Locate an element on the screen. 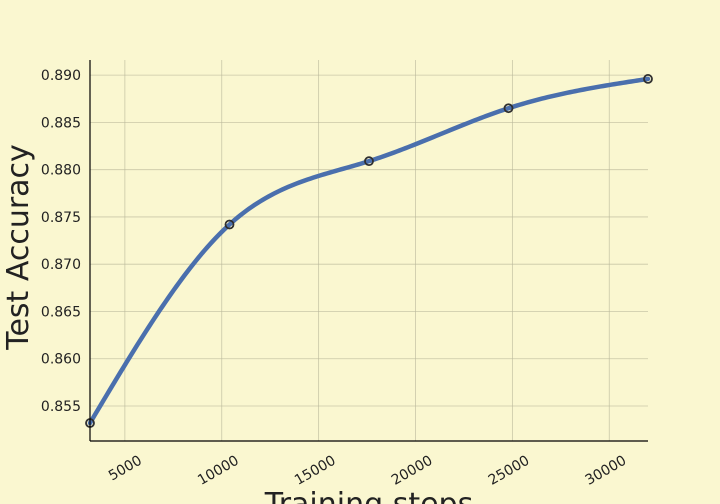 Image resolution: width=720 pixels, height=504 pixels. y-tick-label-2: 0.865 is located at coordinates (61, 312).